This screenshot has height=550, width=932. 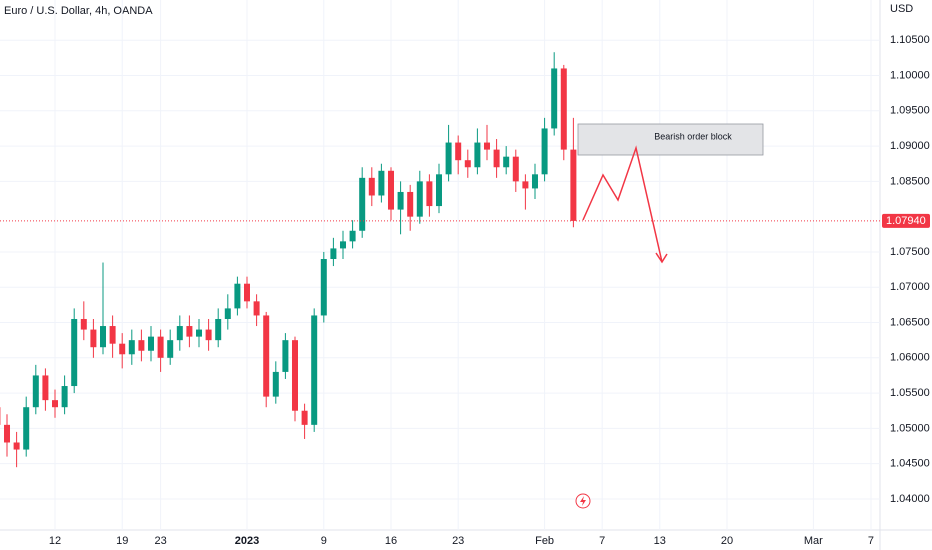 I want to click on x-tick-label: 2023, so click(x=247, y=541).